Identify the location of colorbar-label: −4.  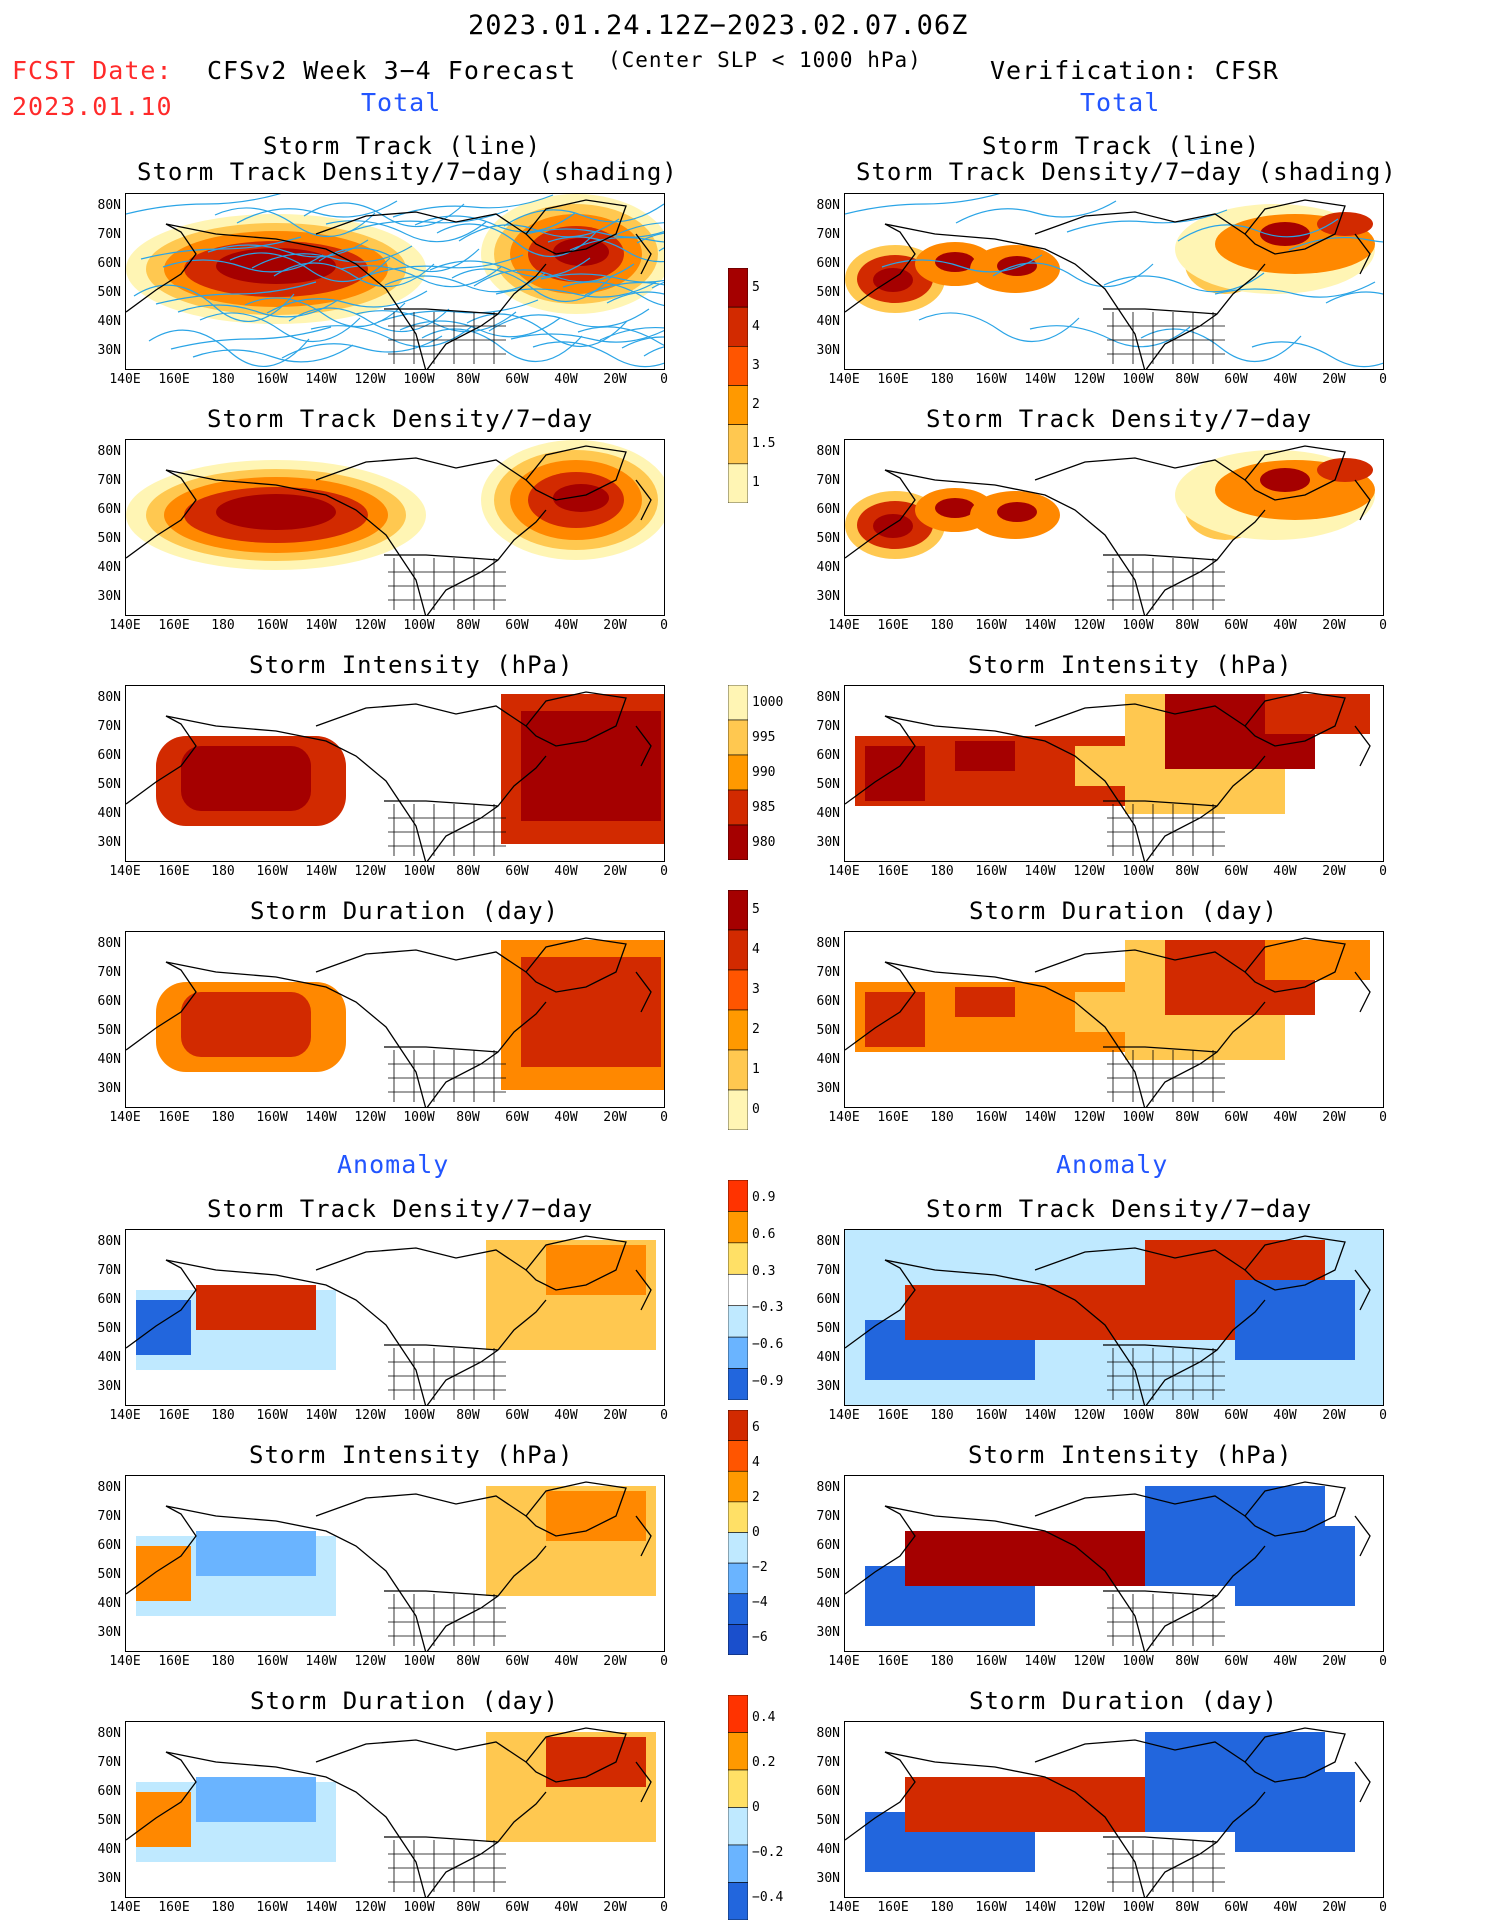
(760, 1602).